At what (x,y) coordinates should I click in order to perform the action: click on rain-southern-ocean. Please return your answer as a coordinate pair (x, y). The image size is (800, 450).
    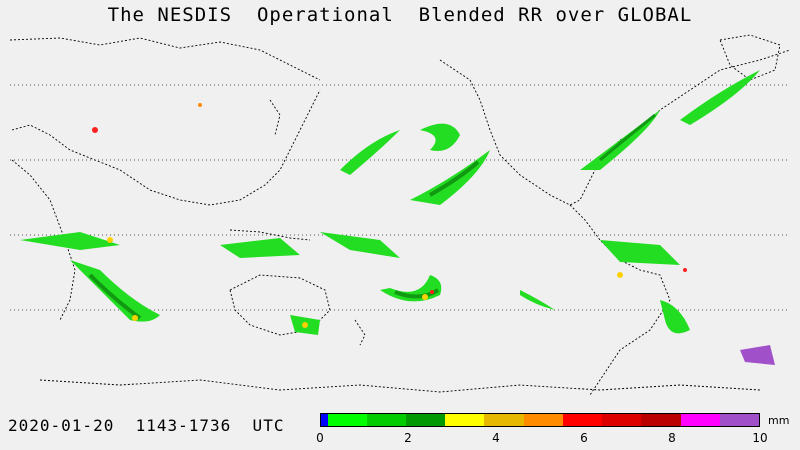
    Looking at the image, I should click on (757, 355).